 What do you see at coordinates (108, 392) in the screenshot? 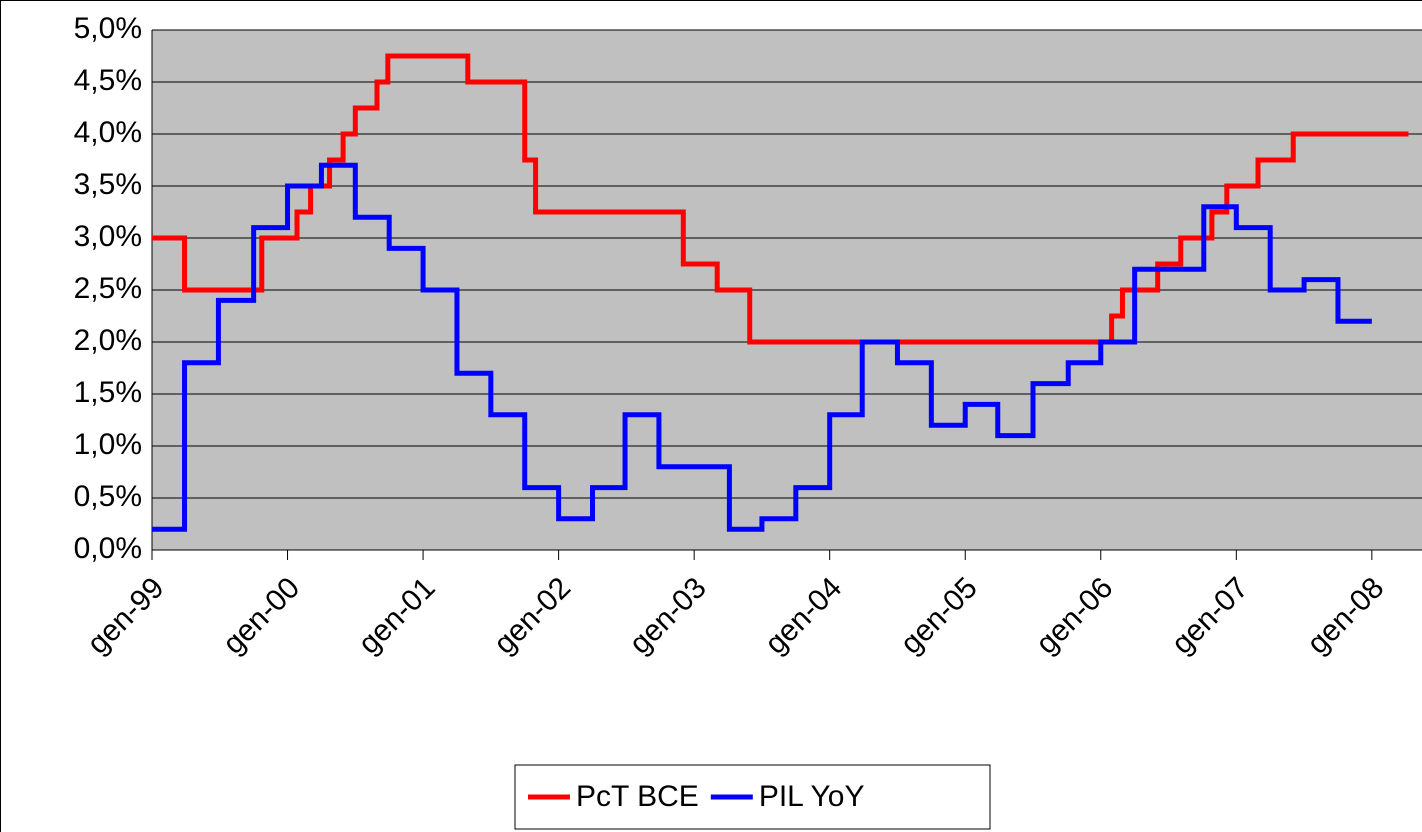
I see `y-tick-label: 1,5%` at bounding box center [108, 392].